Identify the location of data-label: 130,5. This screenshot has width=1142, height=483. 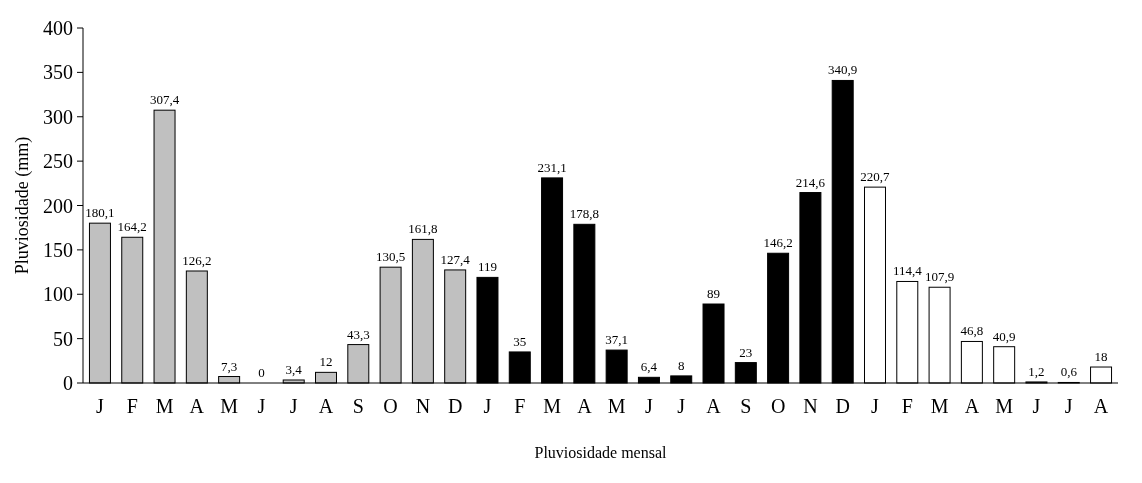
(390, 257).